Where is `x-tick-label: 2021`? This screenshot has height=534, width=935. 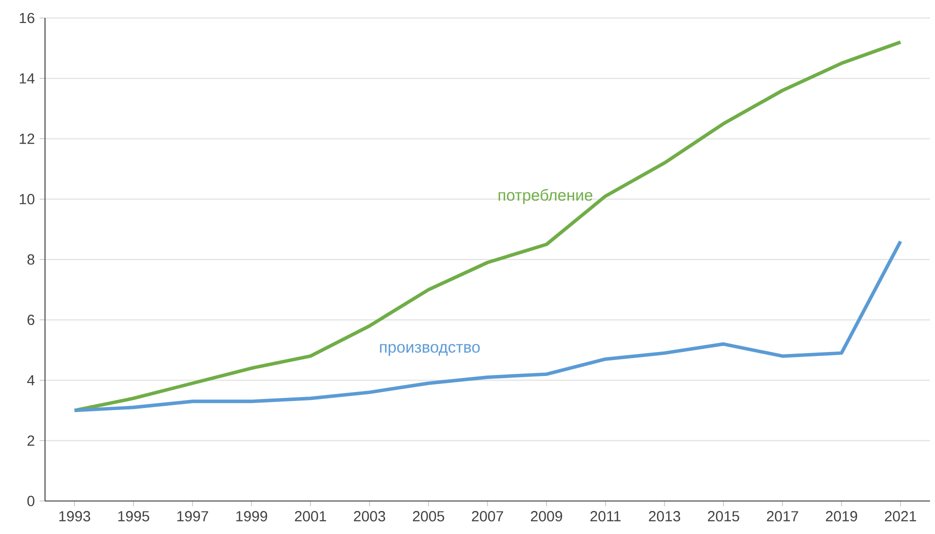 x-tick-label: 2021 is located at coordinates (900, 516).